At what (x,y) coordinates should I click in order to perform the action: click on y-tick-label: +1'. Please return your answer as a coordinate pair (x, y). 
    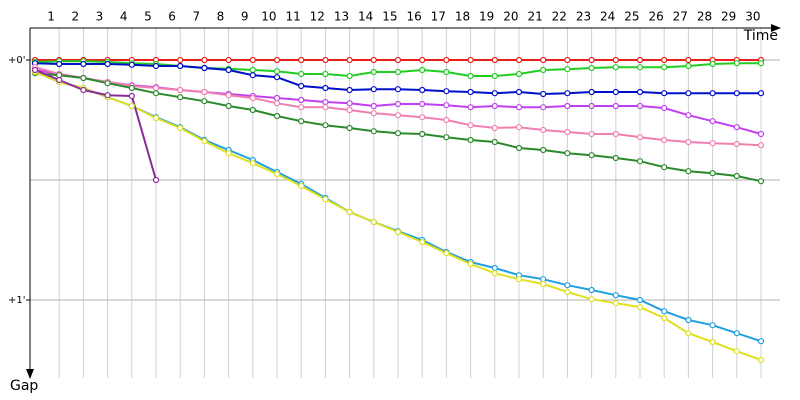
    Looking at the image, I should click on (17, 300).